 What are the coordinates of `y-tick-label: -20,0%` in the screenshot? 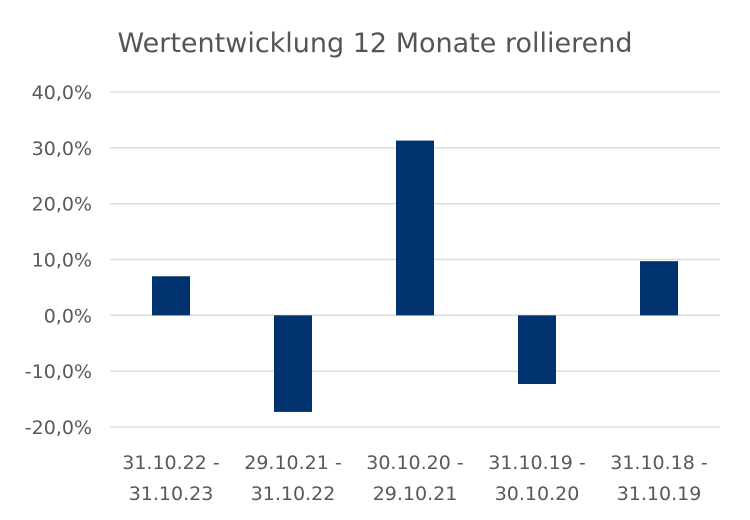 It's located at (58, 428).